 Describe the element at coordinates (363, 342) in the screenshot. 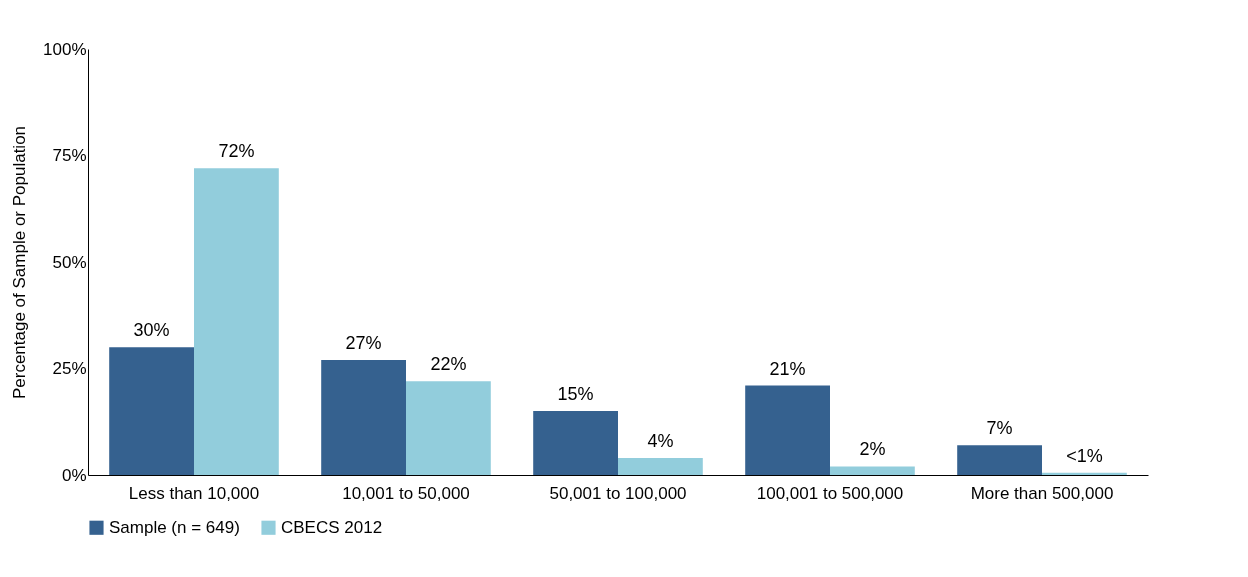

I see `data-label: 27%` at that location.